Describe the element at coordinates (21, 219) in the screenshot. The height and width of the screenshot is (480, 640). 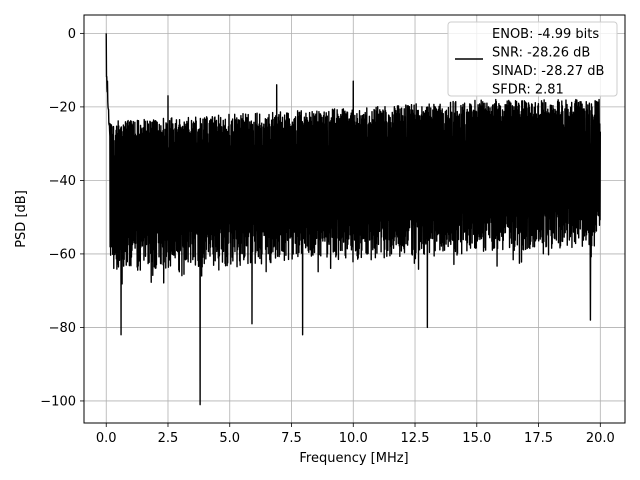
I see `y-axis-label: PSD [dB]` at that location.